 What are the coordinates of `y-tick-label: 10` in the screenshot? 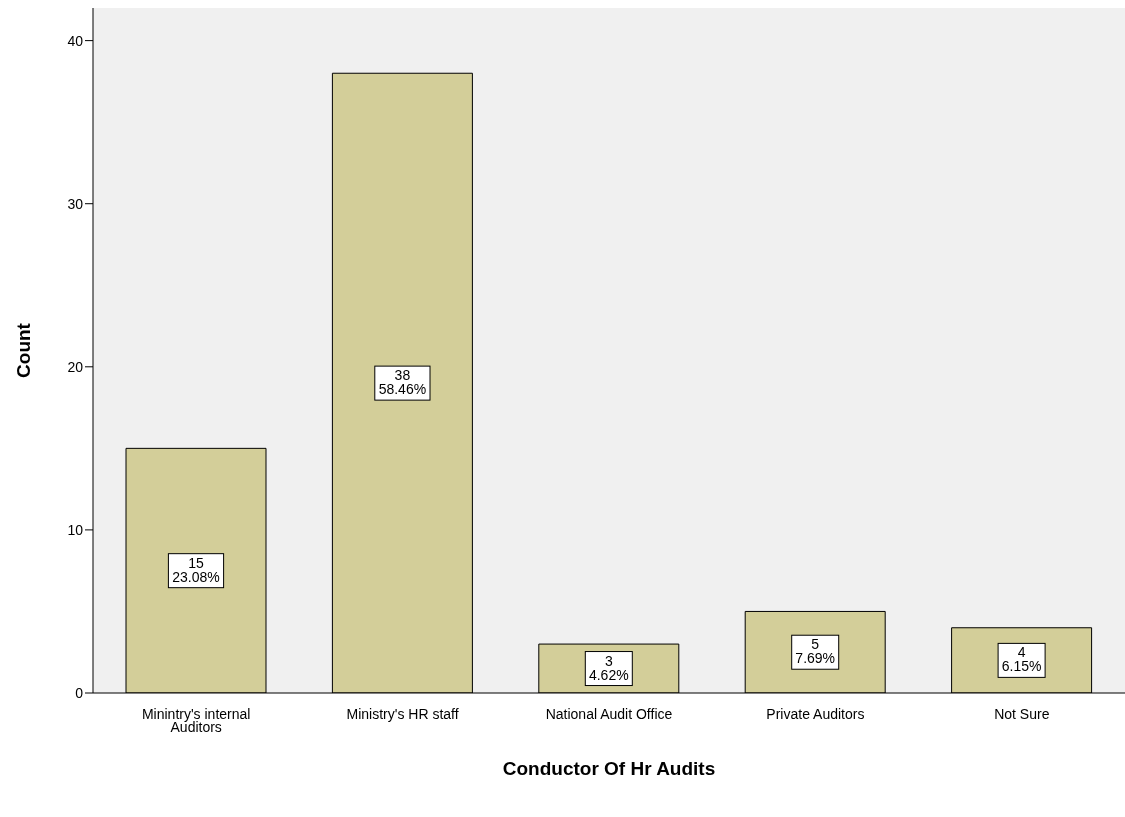 It's located at (75, 529).